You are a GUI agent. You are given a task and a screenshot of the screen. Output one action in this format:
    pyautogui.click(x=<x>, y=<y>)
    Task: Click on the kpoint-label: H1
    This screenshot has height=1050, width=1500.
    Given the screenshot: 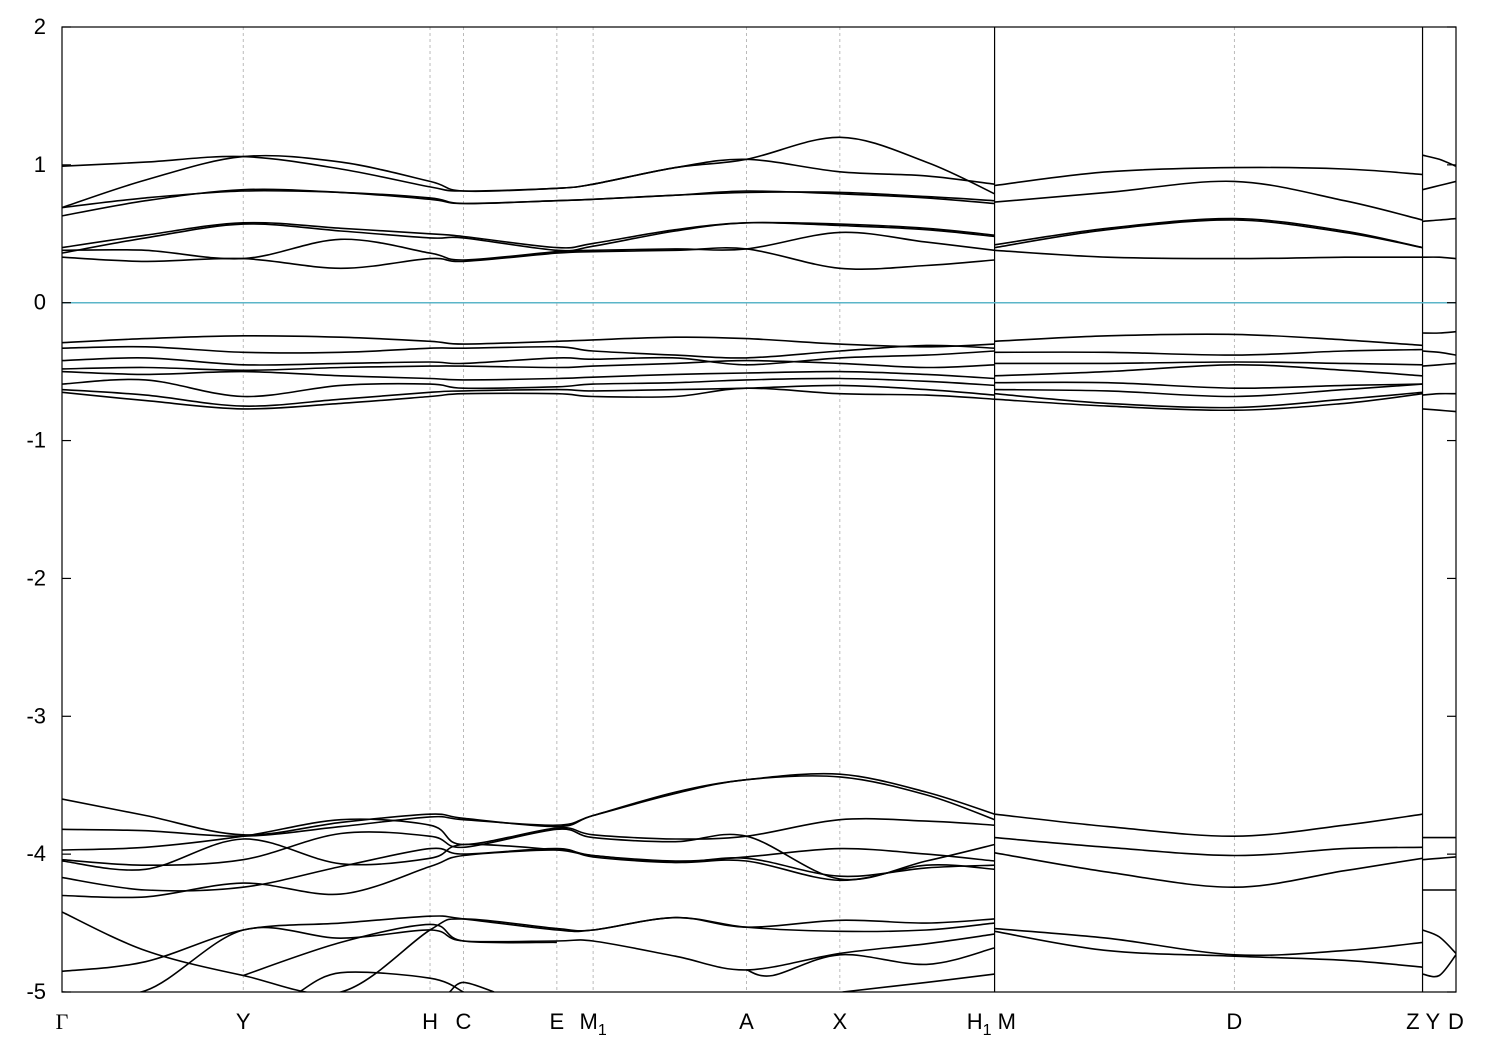 What is the action you would take?
    pyautogui.click(x=979, y=1024)
    